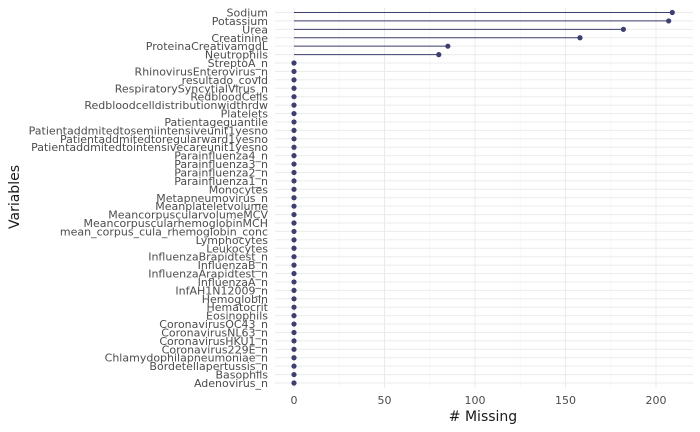  What do you see at coordinates (475, 400) in the screenshot?
I see `x-tick-label: 100` at bounding box center [475, 400].